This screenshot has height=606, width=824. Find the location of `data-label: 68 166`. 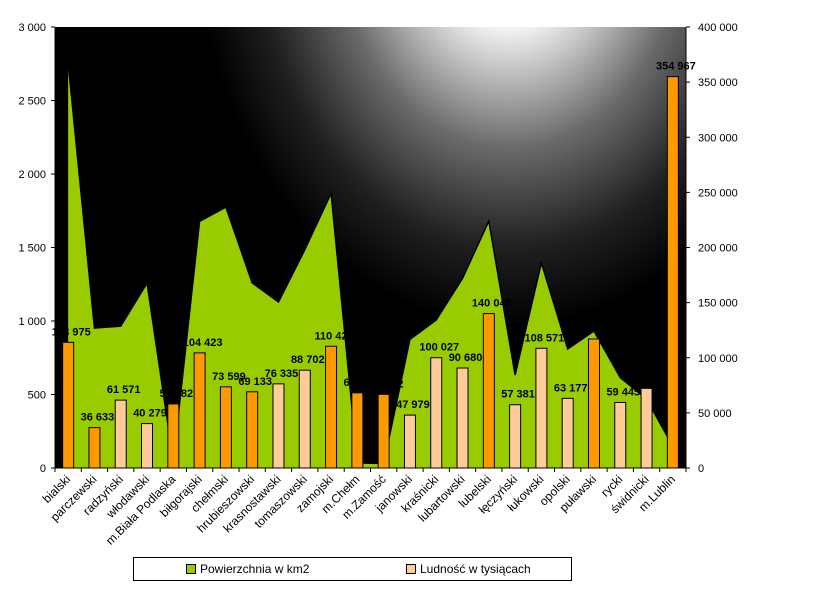

data-label: 68 166 is located at coordinates (361, 383).